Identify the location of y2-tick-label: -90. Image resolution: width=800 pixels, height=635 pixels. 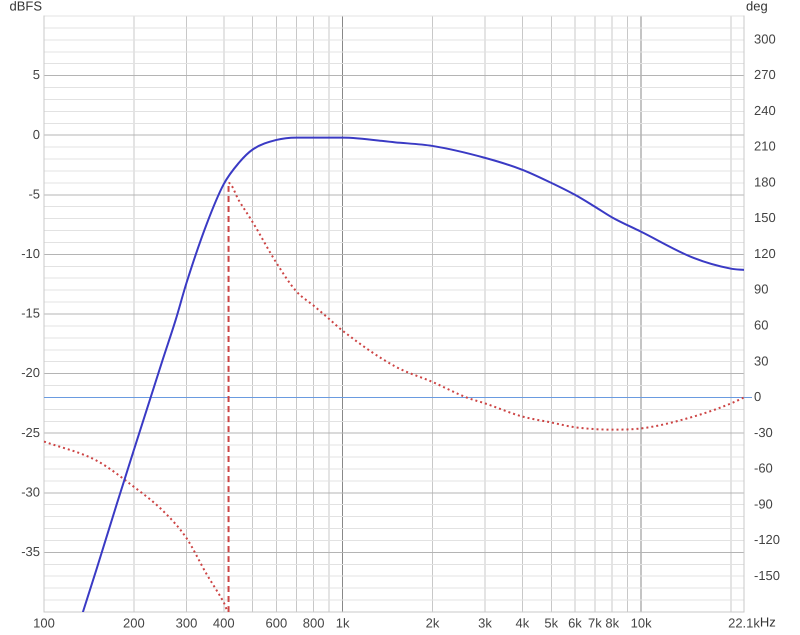
(763, 504).